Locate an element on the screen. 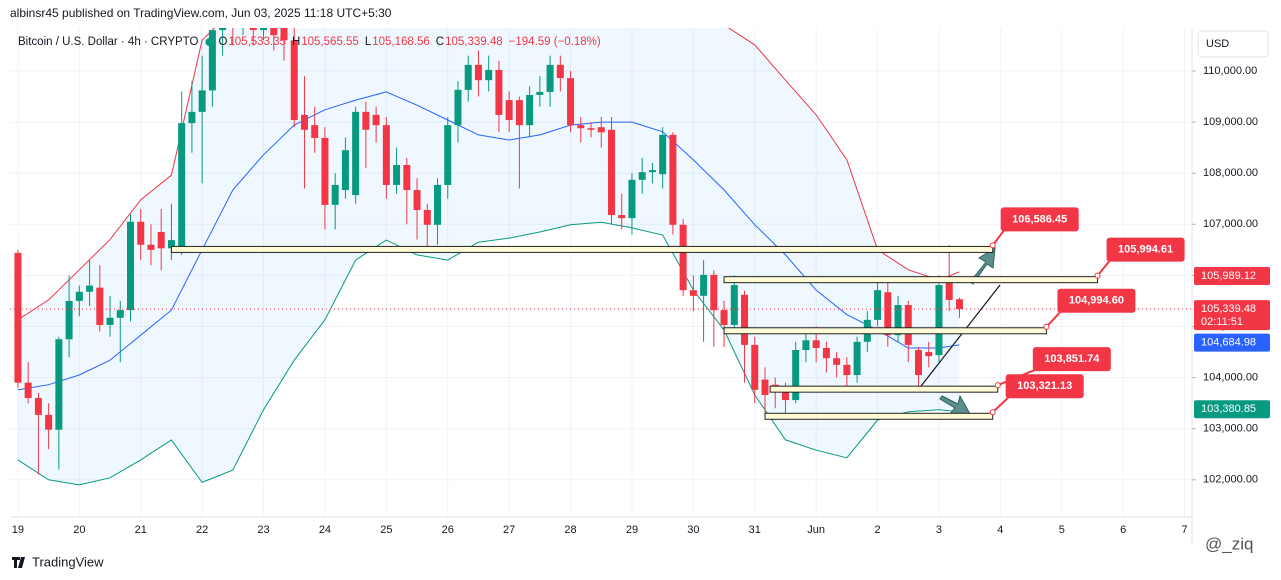 The image size is (1281, 580). x-tick-label: 30 is located at coordinates (693, 530).